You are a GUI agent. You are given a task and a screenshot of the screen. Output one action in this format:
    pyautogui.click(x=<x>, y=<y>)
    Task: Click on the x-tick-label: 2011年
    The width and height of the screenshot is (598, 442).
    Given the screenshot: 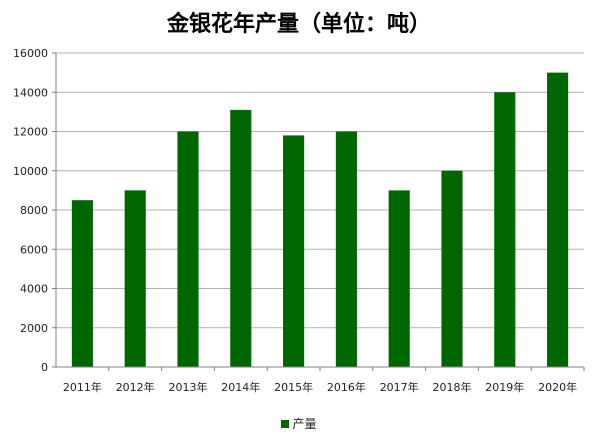 What is the action you would take?
    pyautogui.click(x=82, y=387)
    